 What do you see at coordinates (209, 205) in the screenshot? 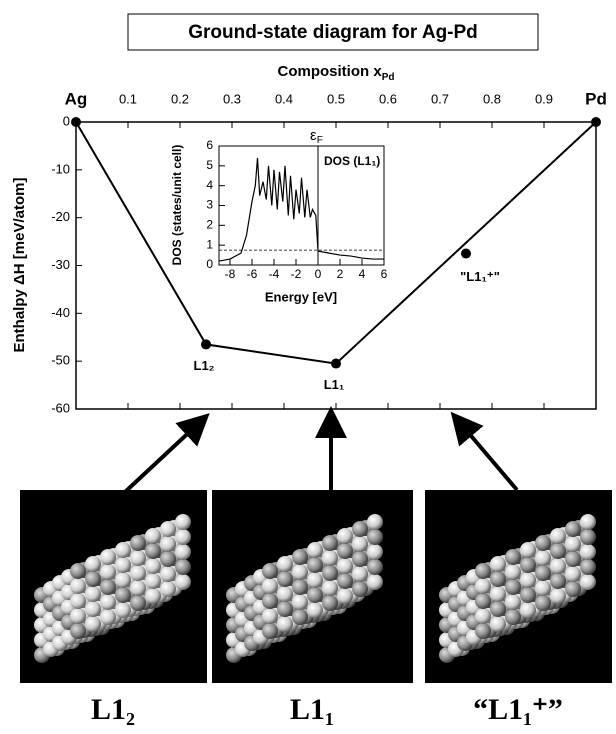
I see `y-tick-label: 3` at bounding box center [209, 205].